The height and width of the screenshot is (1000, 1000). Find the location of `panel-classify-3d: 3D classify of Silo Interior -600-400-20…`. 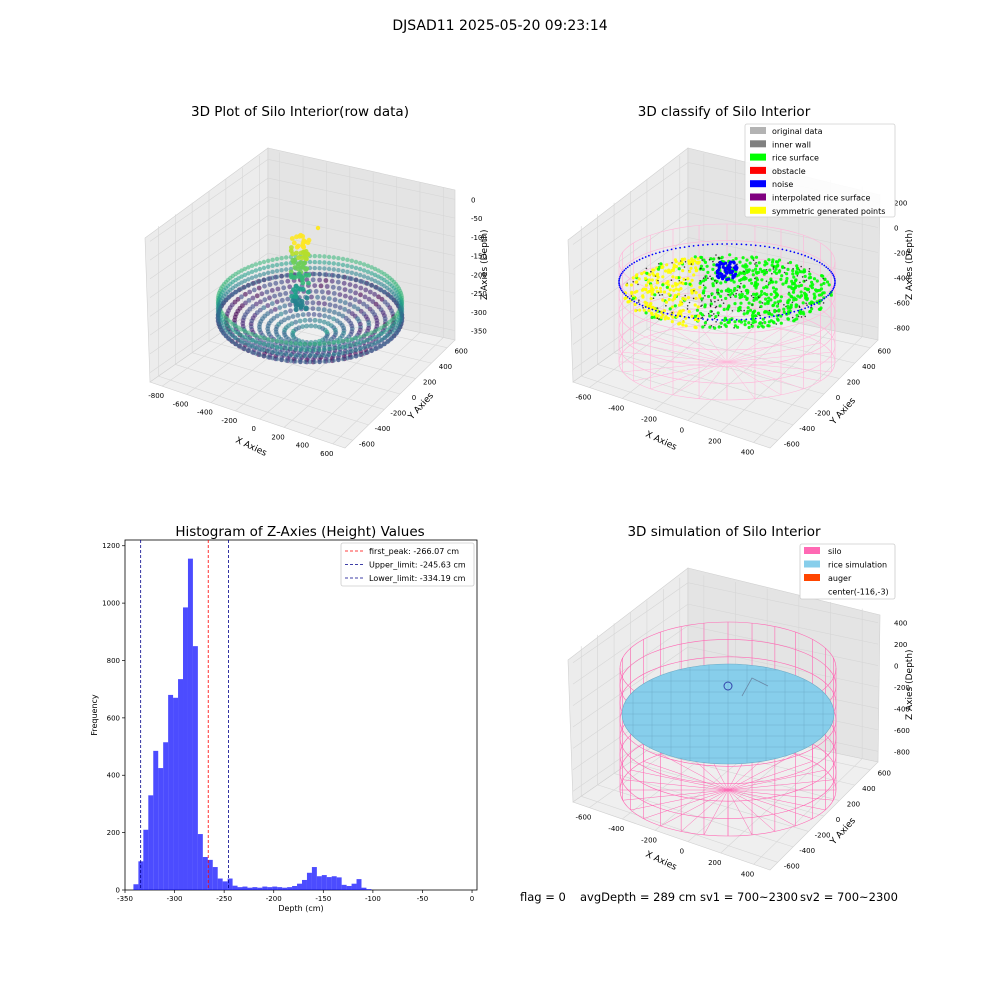

panel-classify-3d: 3D classify of Silo Interior -600-400-20… is located at coordinates (741, 280).